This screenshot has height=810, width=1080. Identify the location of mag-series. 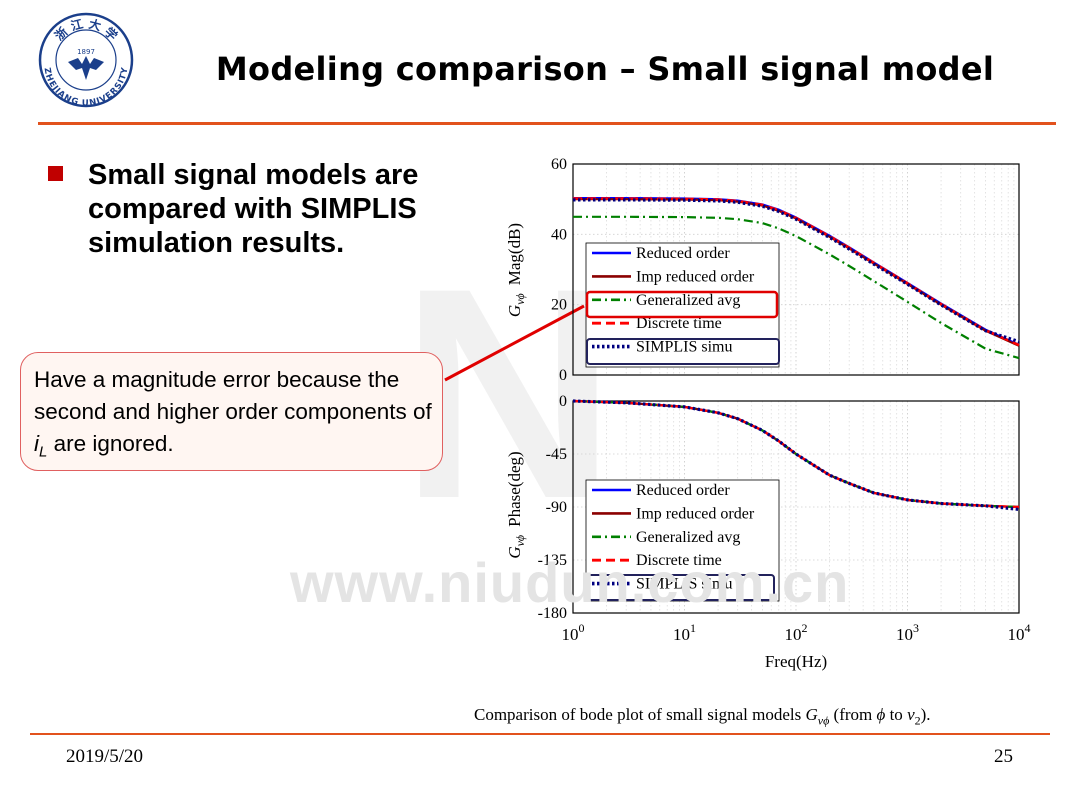
(796, 278).